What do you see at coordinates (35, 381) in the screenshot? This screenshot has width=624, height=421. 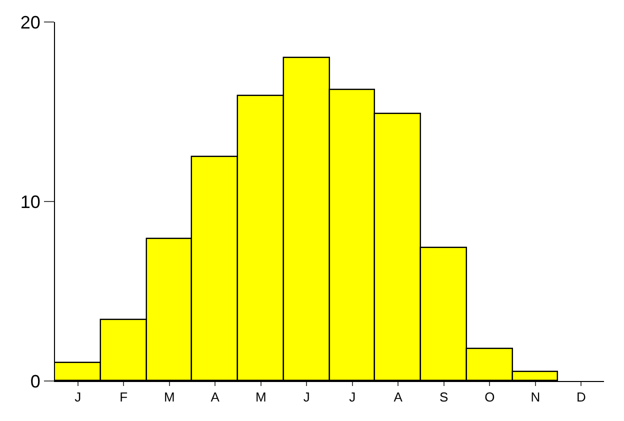 I see `y-tick-label: 0` at bounding box center [35, 381].